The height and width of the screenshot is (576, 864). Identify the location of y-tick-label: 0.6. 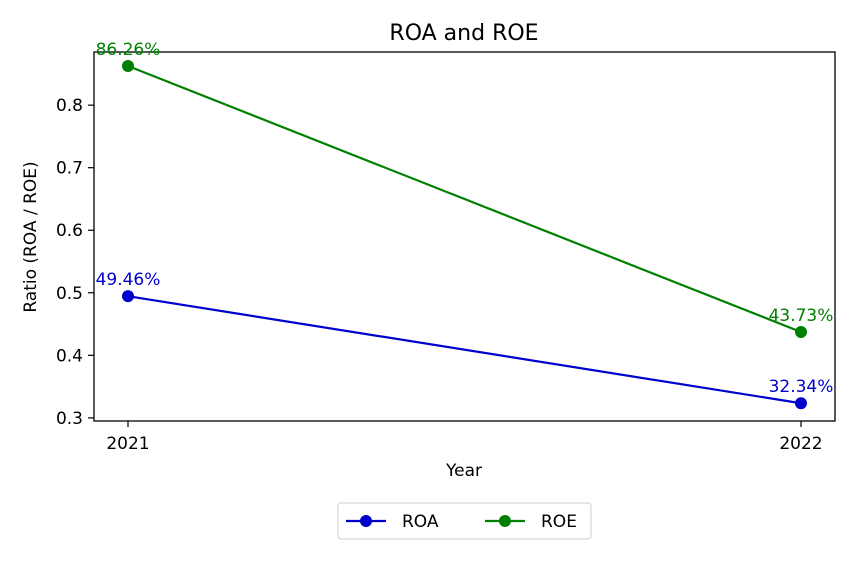
(69, 231).